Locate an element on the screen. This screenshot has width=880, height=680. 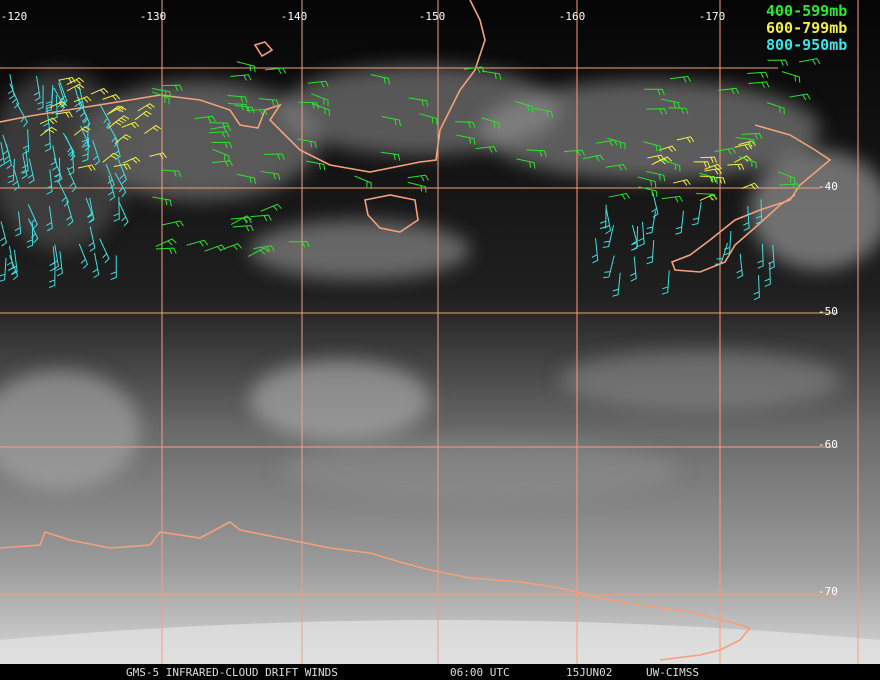
footer-source: UW-CIMSS is located at coordinates (672, 672).